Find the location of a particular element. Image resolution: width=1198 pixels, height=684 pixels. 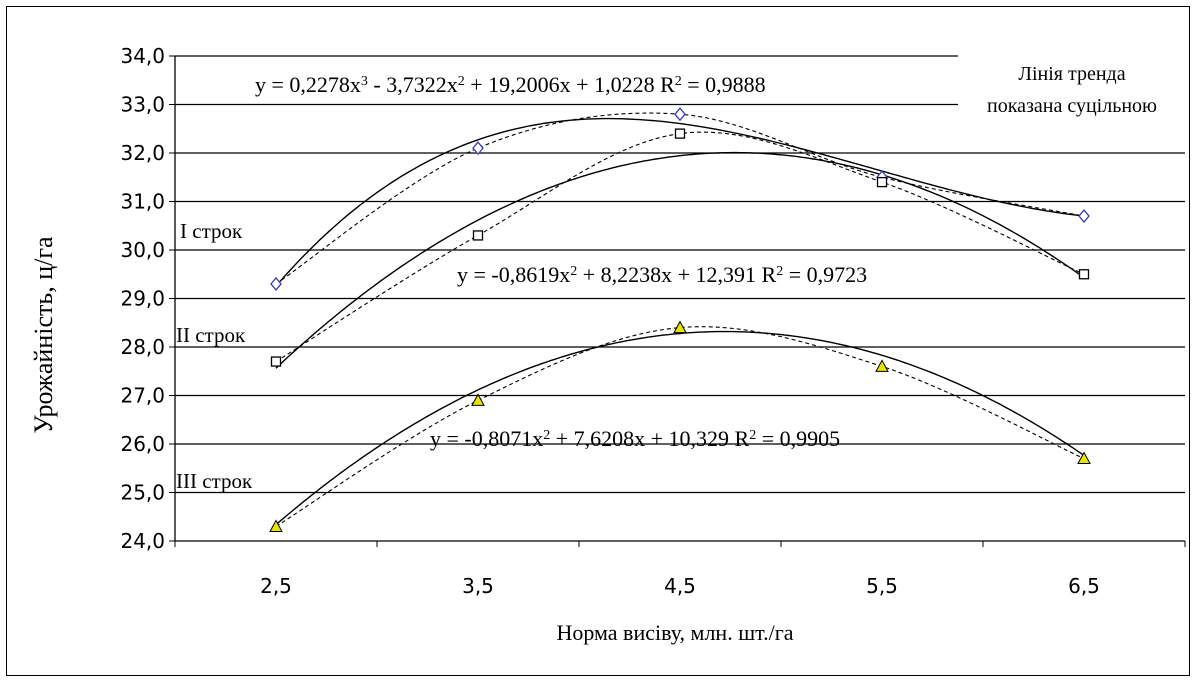

y-tick-label: 29,0 is located at coordinates (142, 299).